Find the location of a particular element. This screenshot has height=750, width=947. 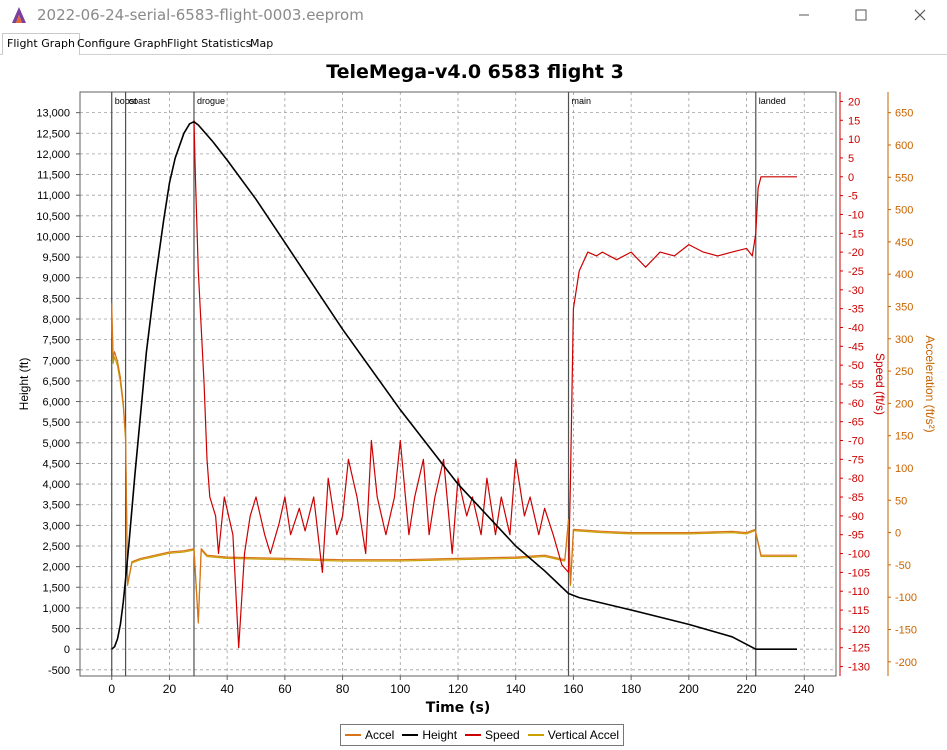

height-tick-label: 13,000 is located at coordinates (53, 114).